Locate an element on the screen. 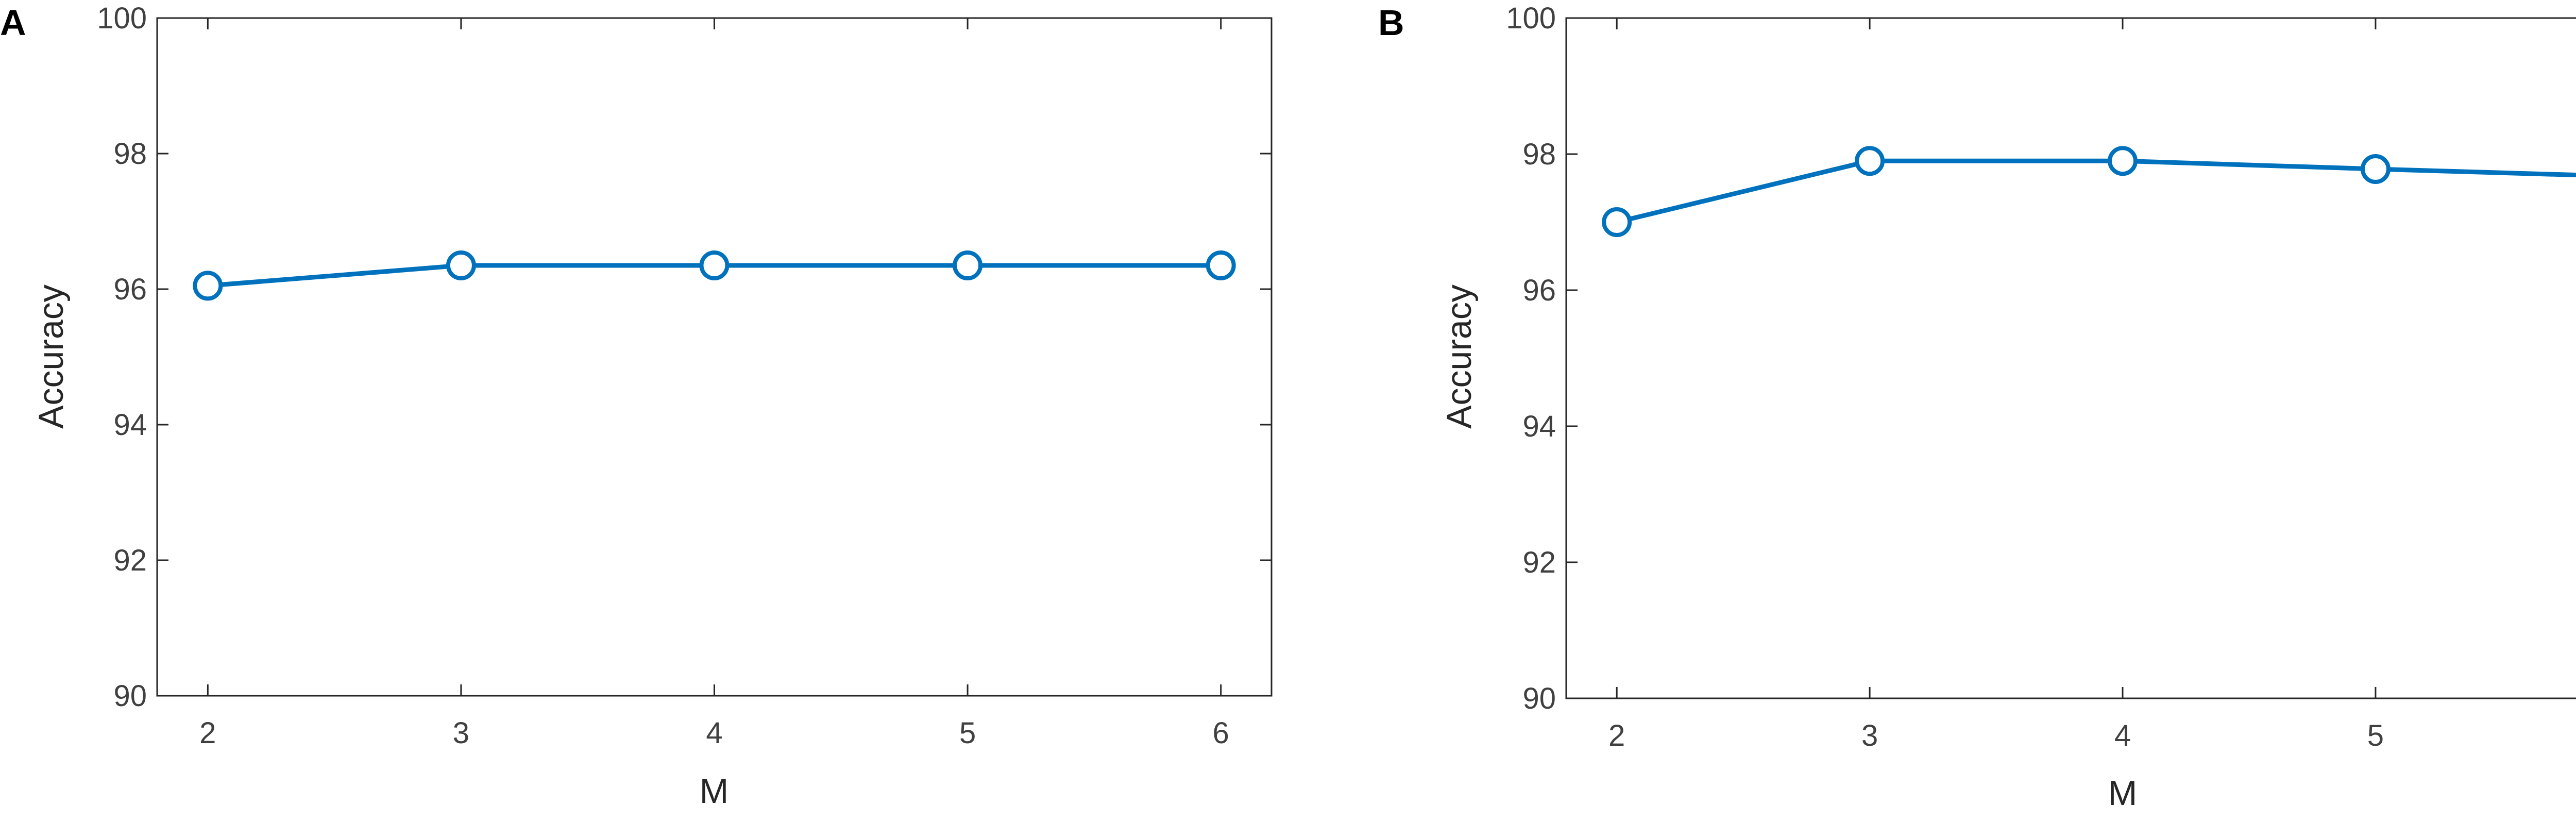 The height and width of the screenshot is (821, 2576). panel-label: A is located at coordinates (13, 23).